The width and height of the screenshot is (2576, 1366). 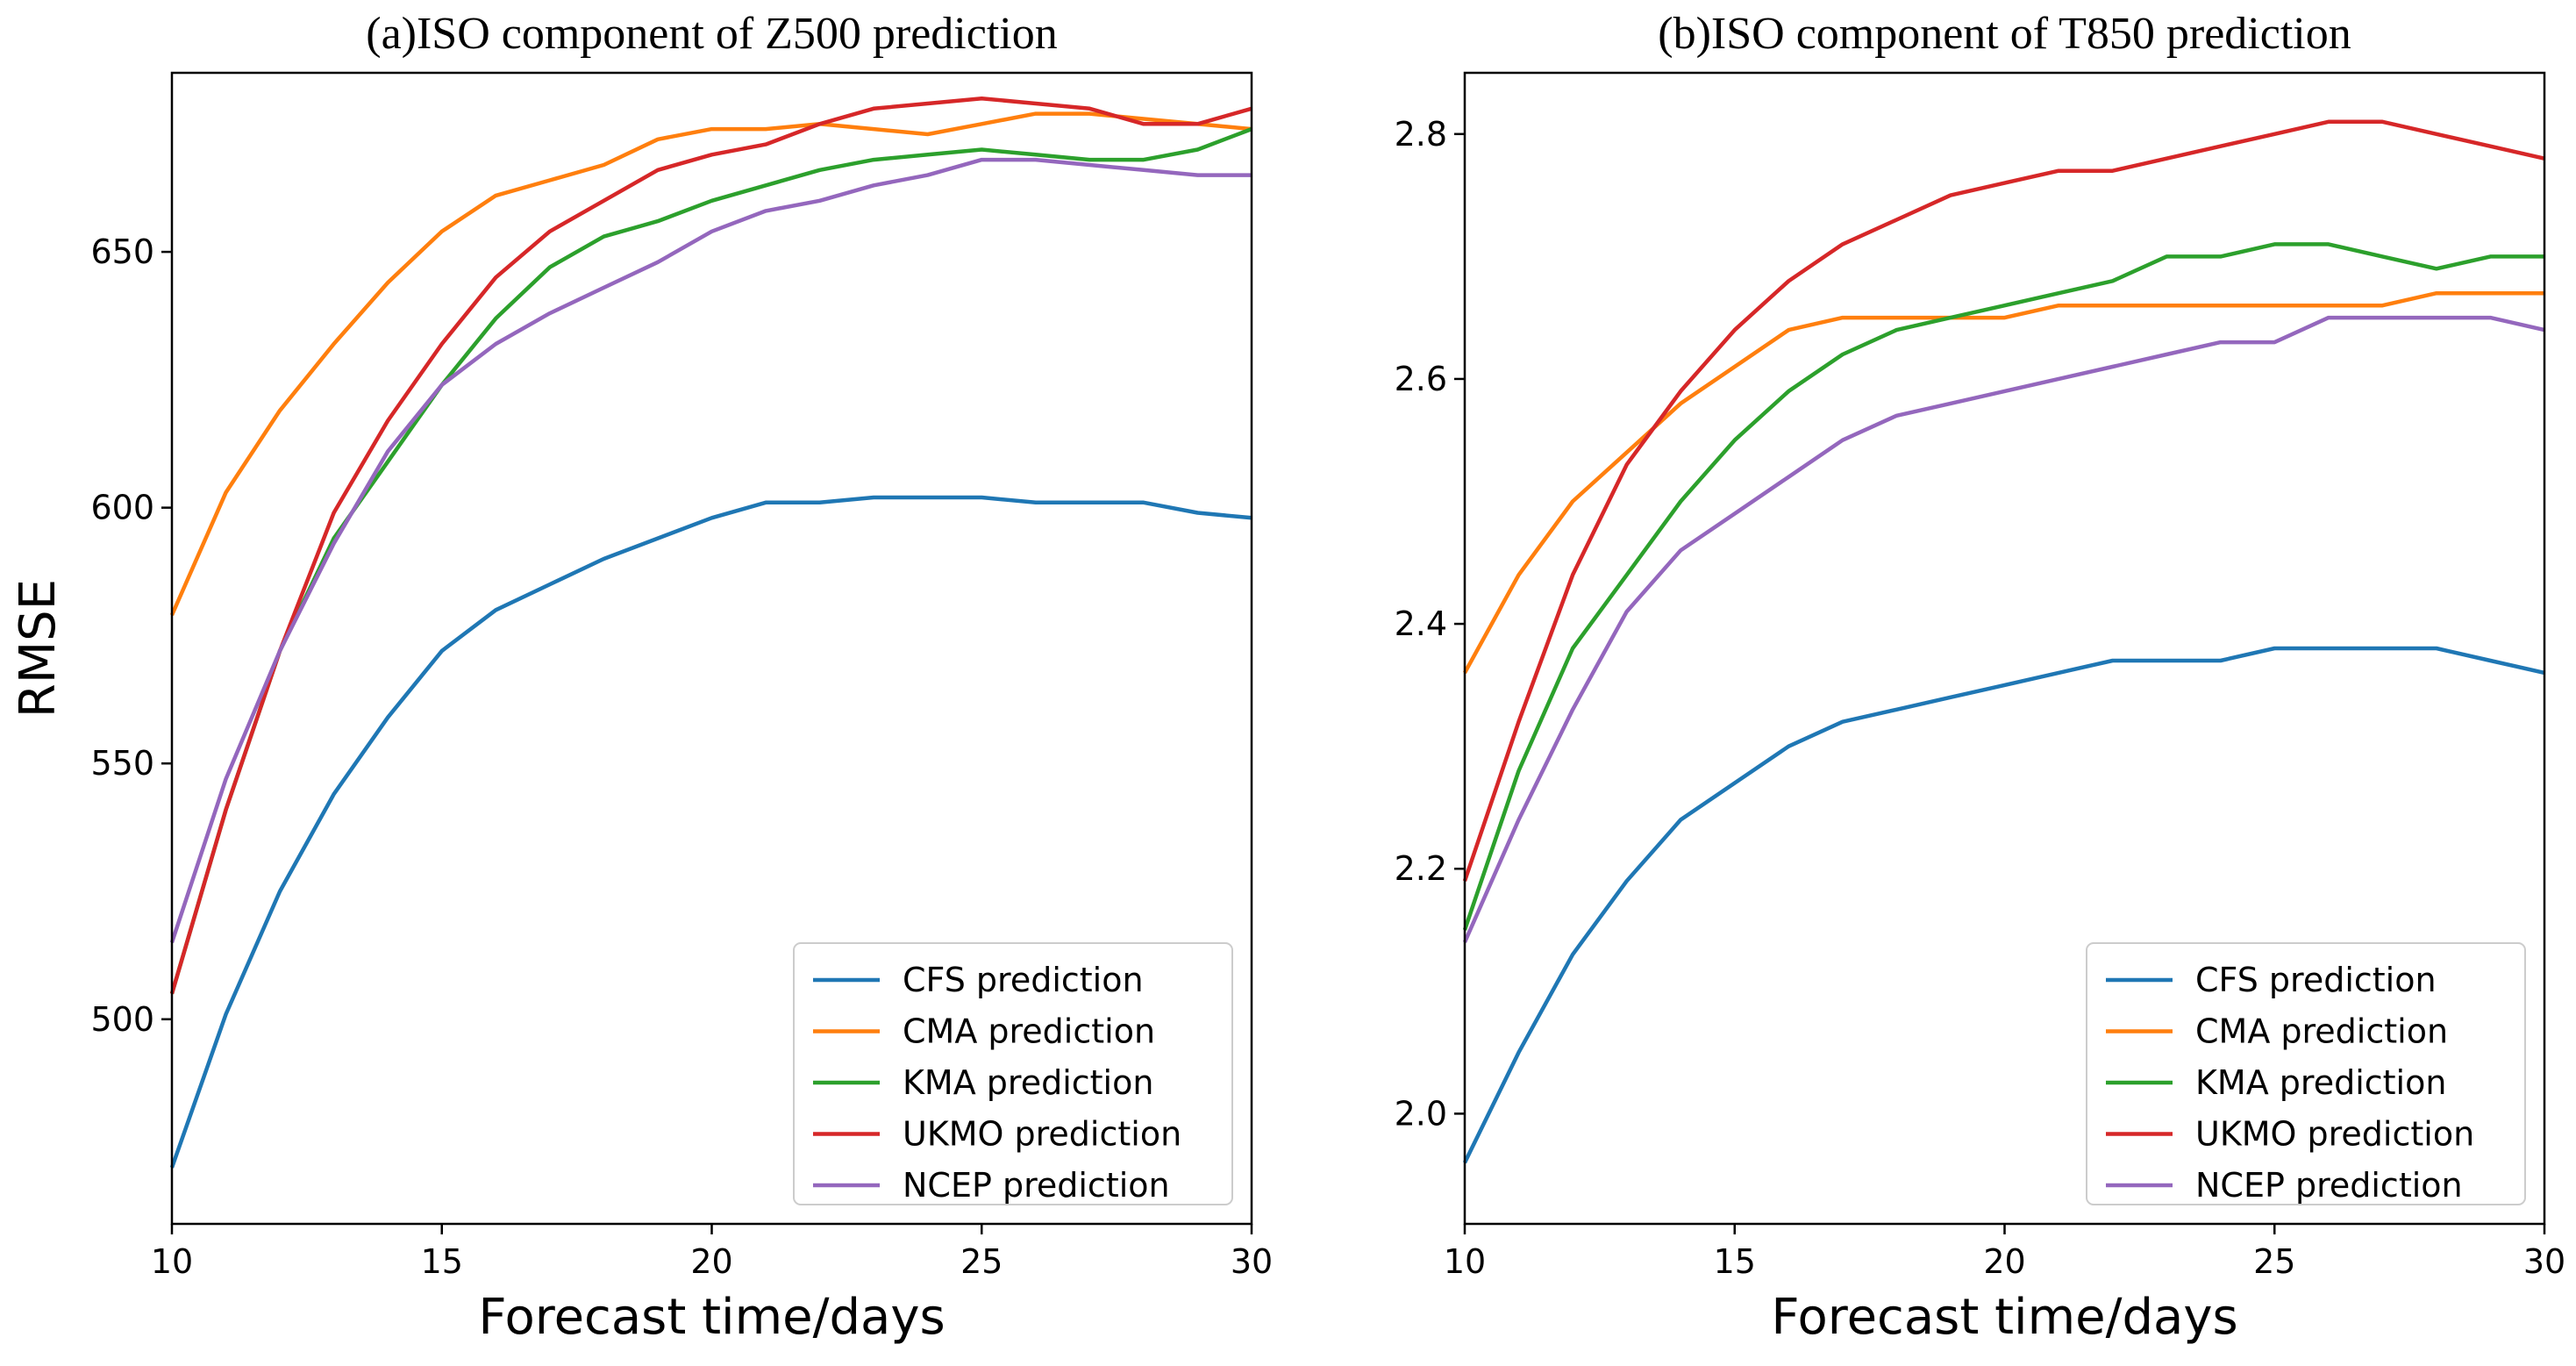 What do you see at coordinates (122, 252) in the screenshot?
I see `y-tick-label: 650` at bounding box center [122, 252].